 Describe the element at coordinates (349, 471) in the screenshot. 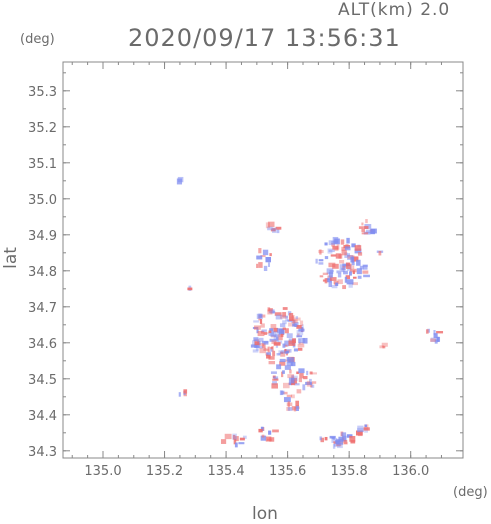

I see `x-tick-label: 135.8` at that location.